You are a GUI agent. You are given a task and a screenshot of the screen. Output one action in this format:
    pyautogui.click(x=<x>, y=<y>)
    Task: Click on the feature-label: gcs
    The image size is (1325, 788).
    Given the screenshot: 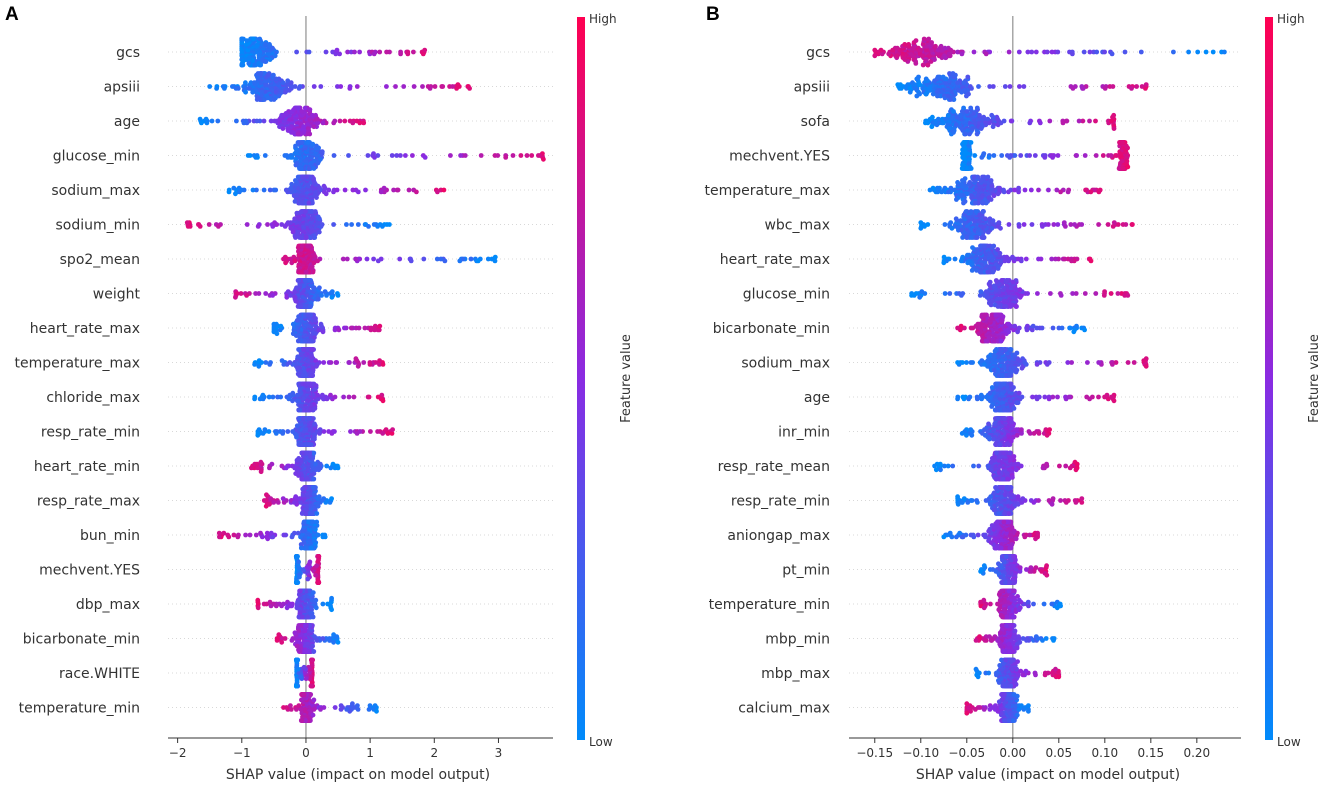 What is the action you would take?
    pyautogui.click(x=128, y=53)
    